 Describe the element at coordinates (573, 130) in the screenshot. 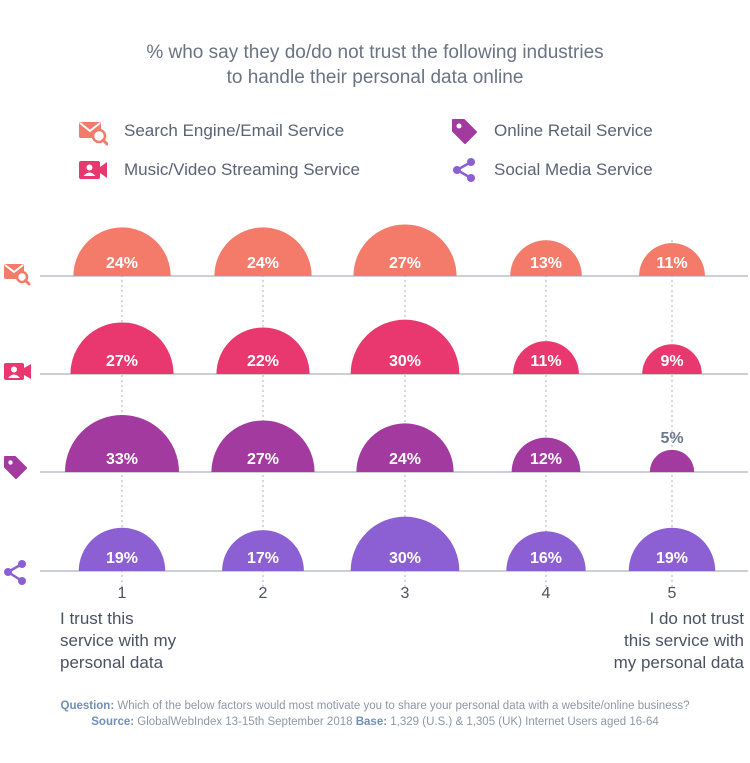

I see `legend-label-online-retail: Online Retail Service` at that location.